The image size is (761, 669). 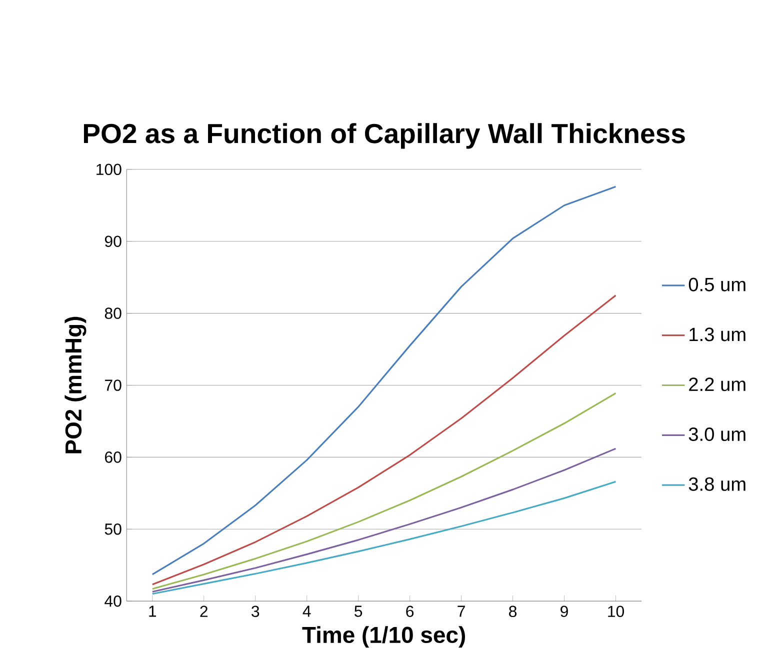 I want to click on chart-title: PO2 as a Function of Capillary Wall Thickness, so click(x=384, y=136).